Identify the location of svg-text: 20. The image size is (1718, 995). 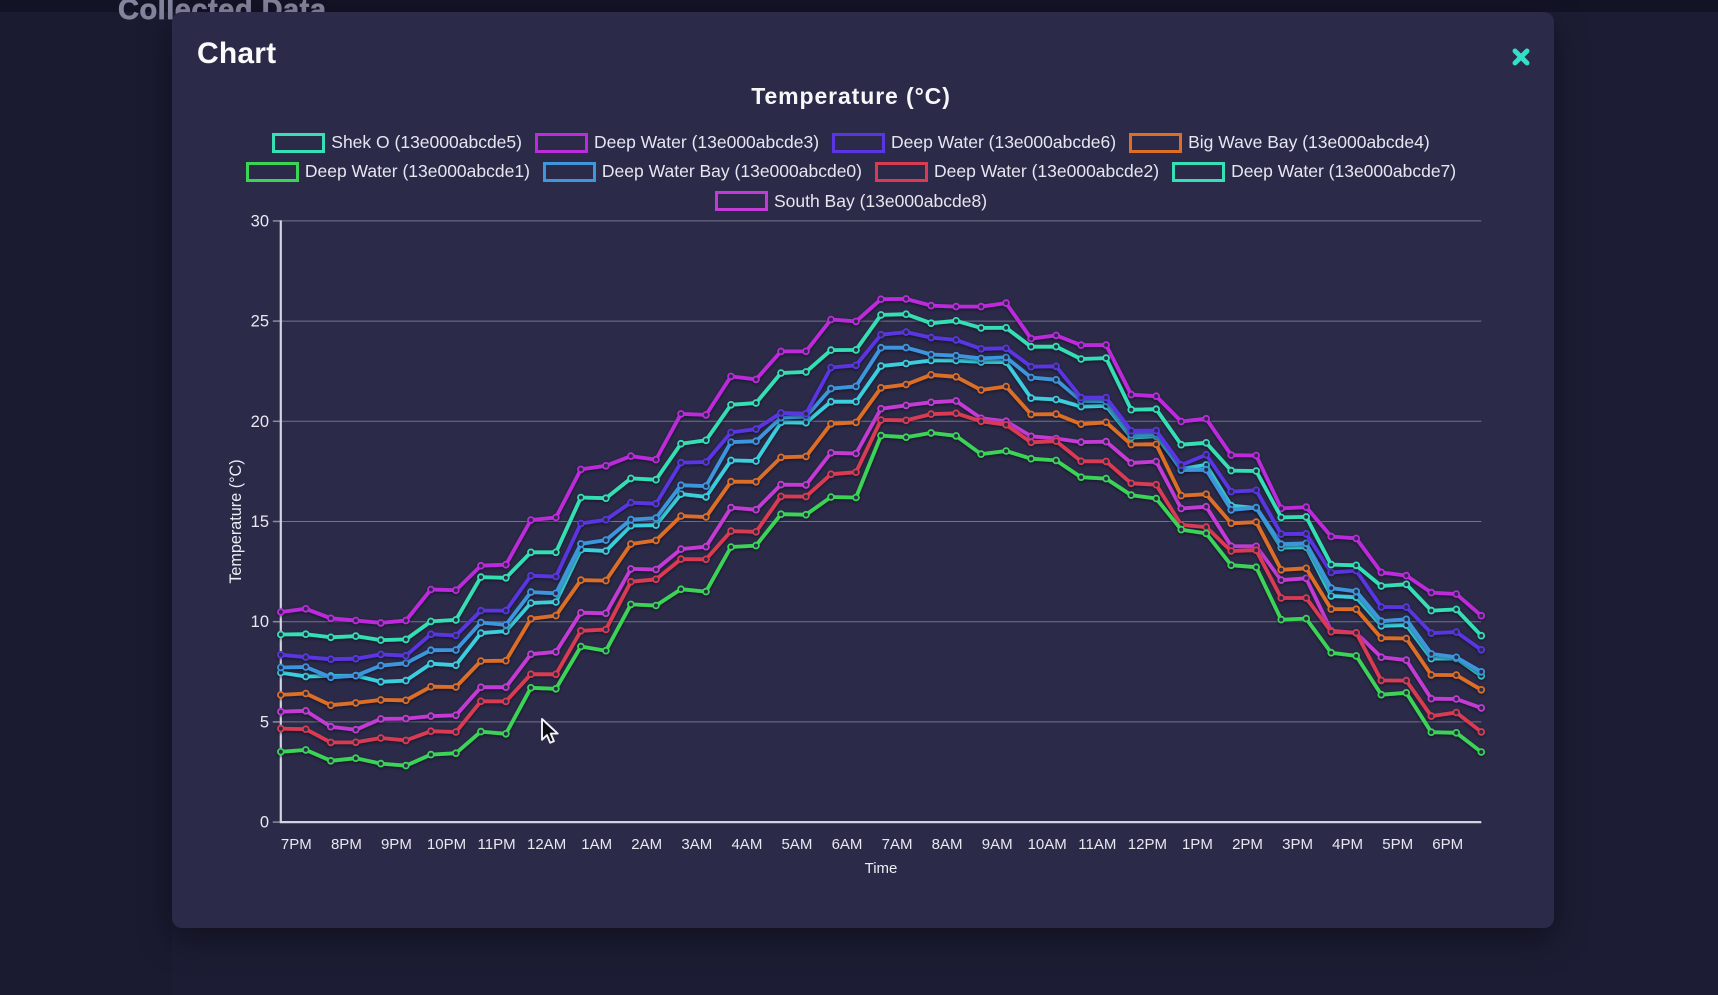
(260, 421).